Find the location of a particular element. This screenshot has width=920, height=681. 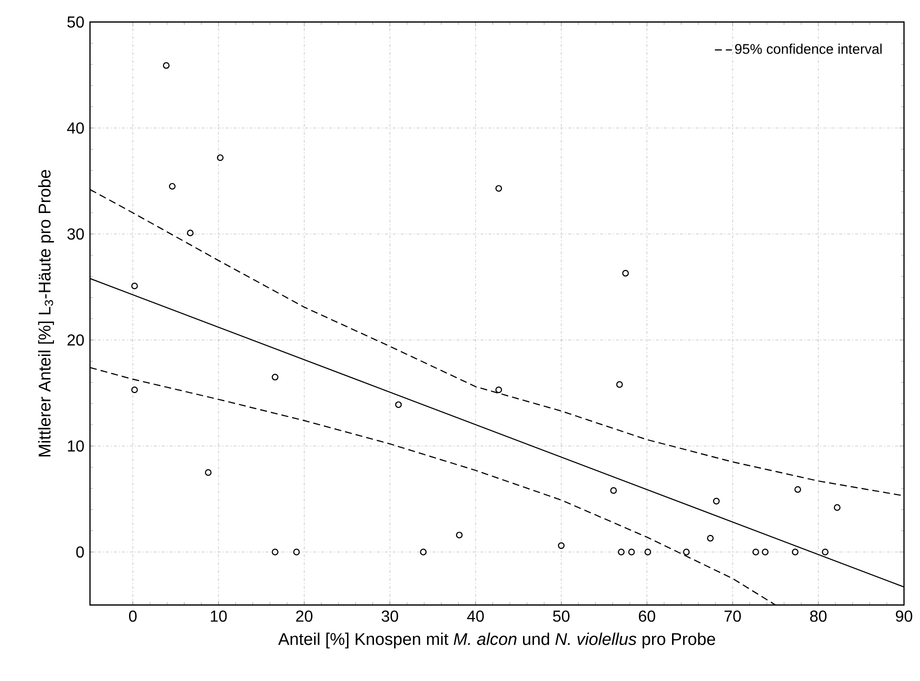

y-tick-label: 50 is located at coordinates (75, 22).